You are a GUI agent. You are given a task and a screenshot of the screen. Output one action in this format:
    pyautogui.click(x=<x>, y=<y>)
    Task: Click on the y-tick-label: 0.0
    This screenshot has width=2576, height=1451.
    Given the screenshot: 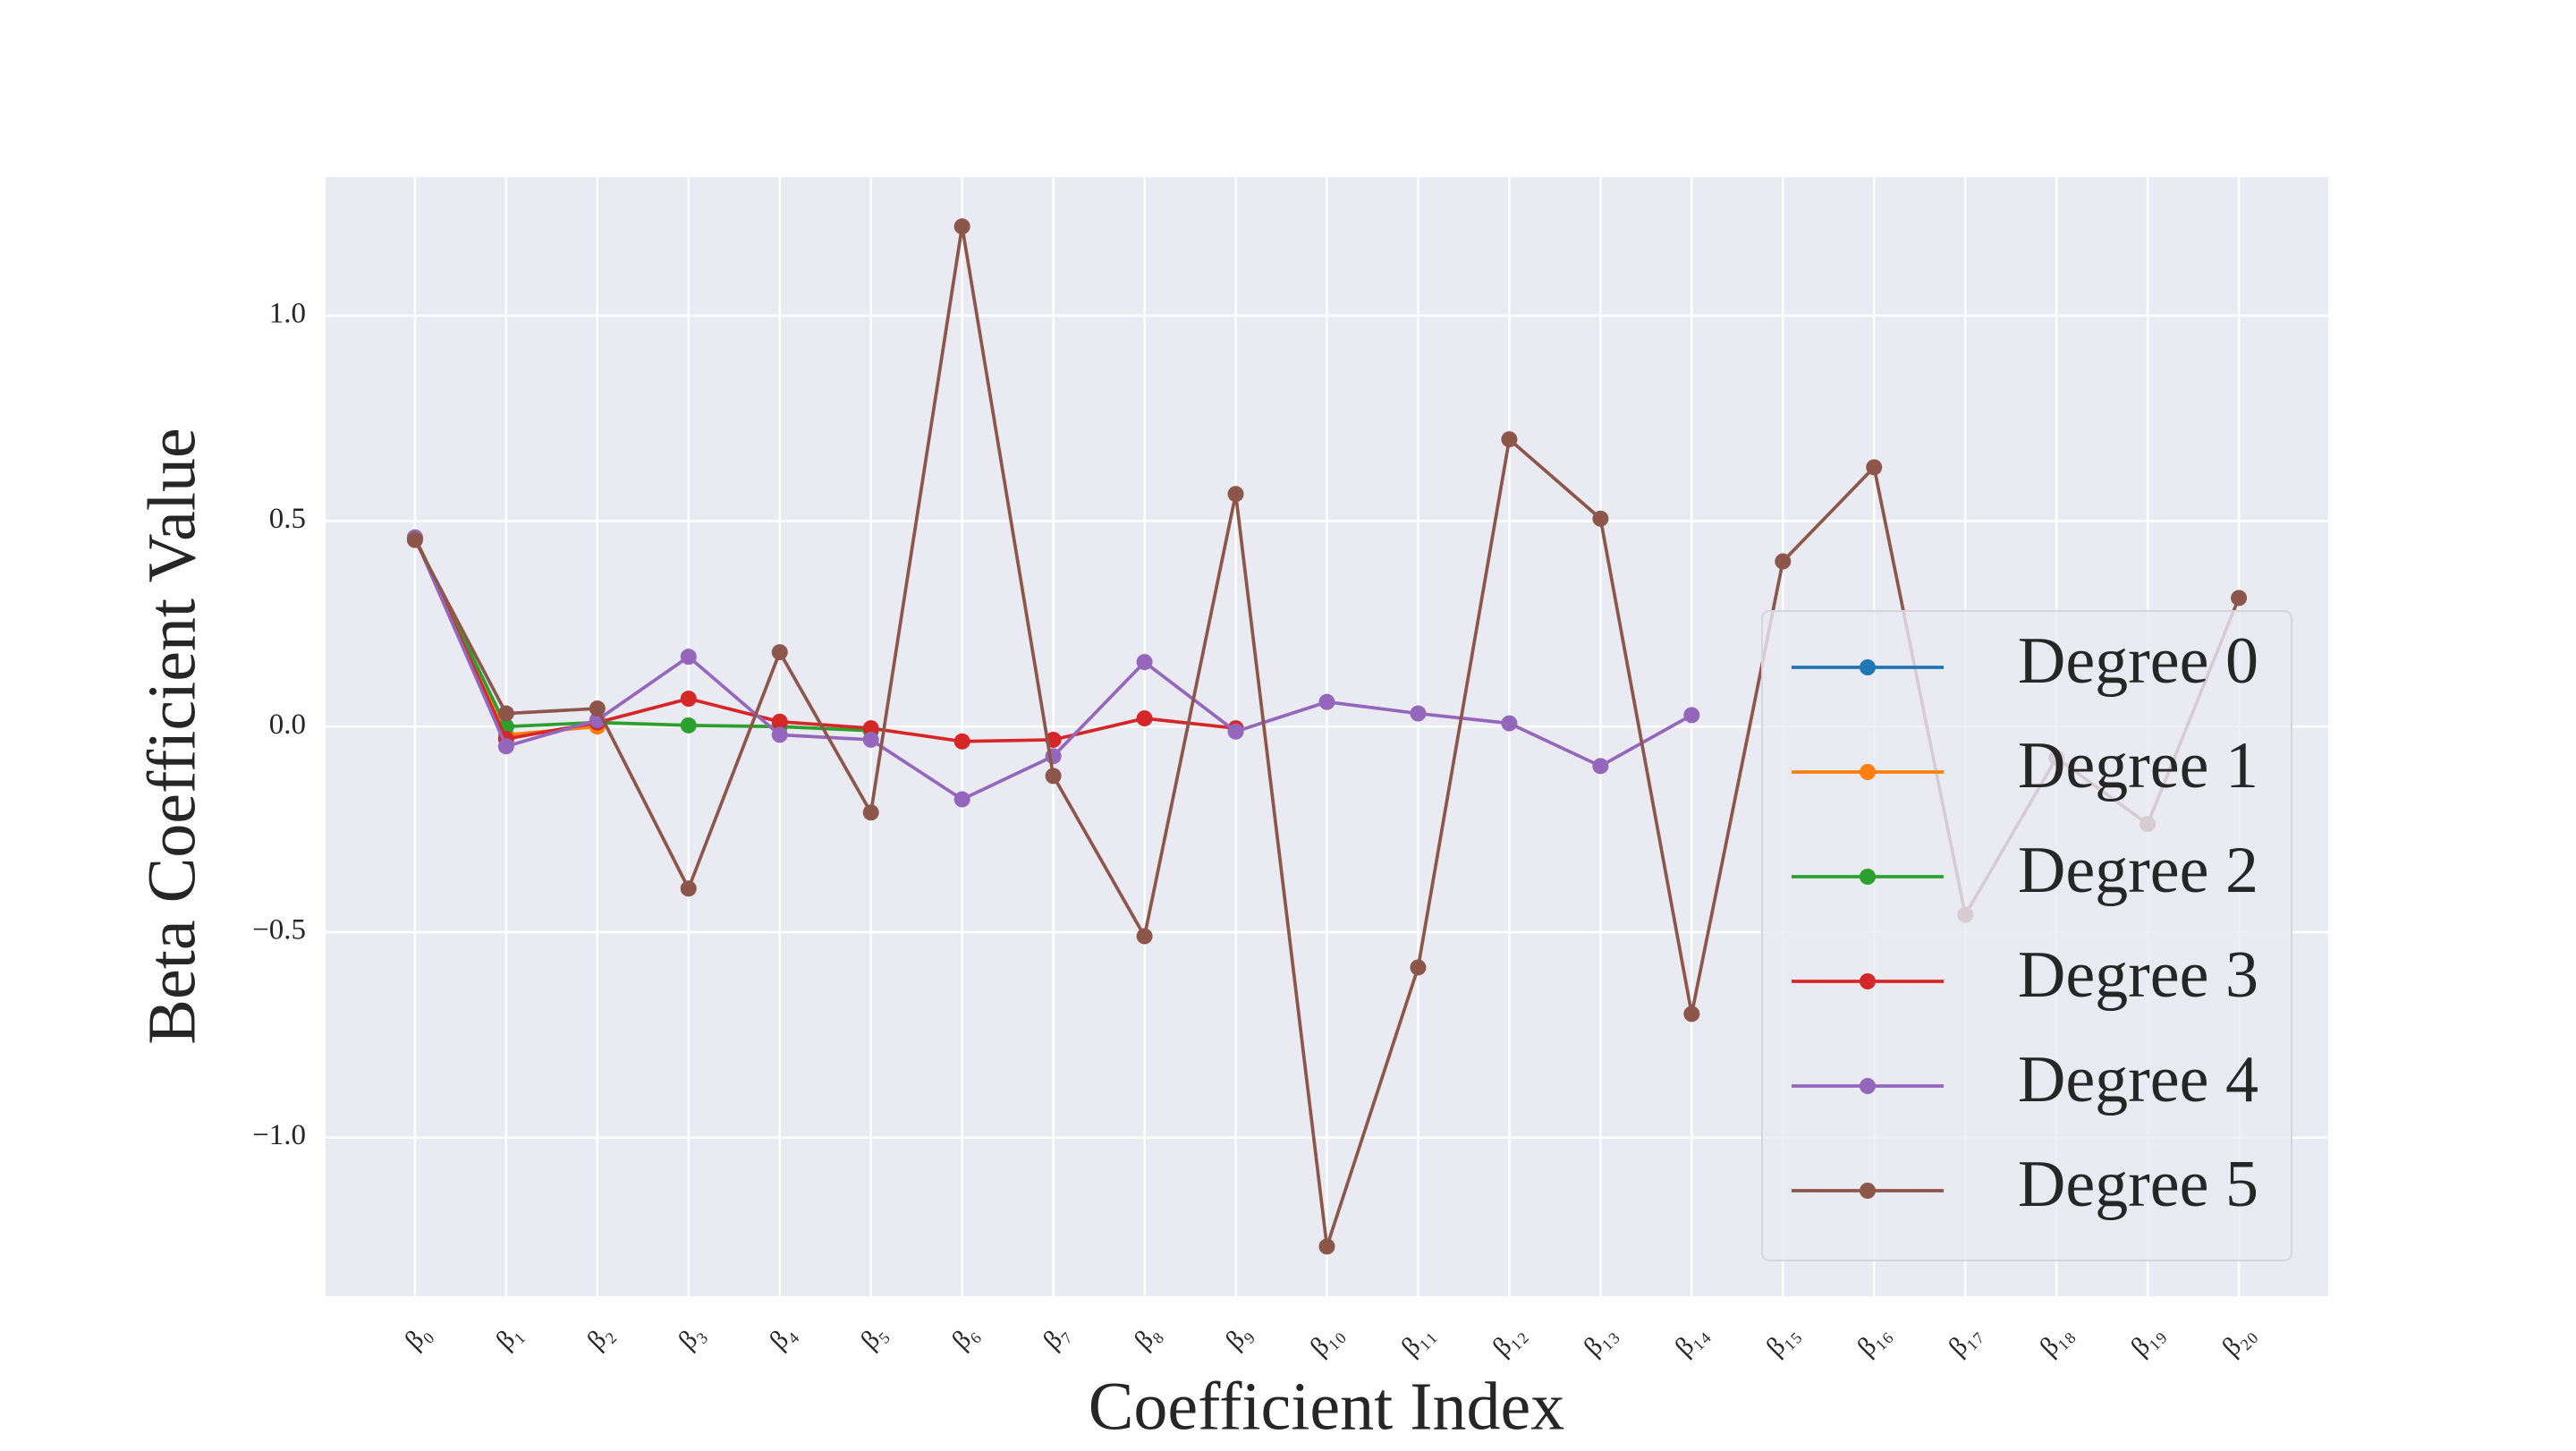 What is the action you would take?
    pyautogui.click(x=287, y=725)
    